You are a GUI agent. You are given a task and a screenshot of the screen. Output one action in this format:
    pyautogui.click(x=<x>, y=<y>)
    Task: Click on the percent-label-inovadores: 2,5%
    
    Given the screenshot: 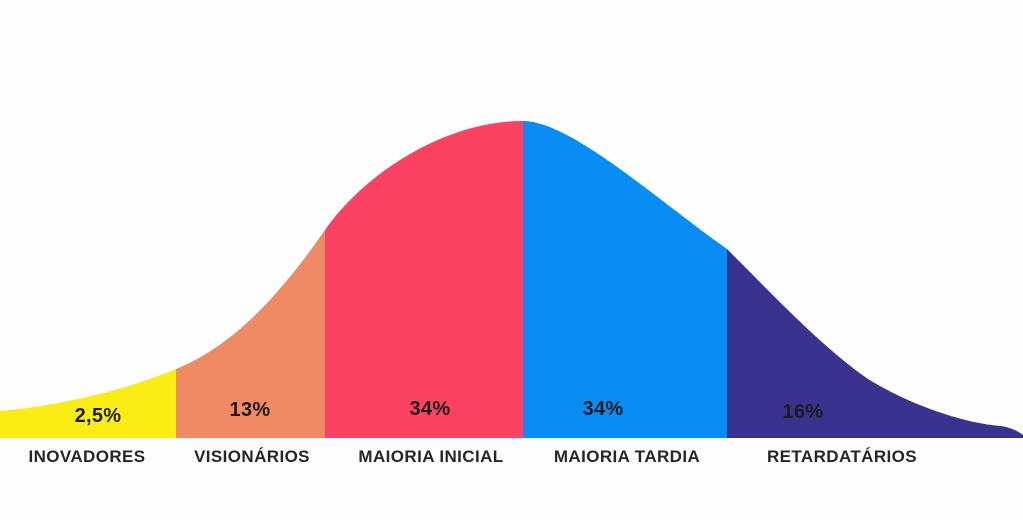 What is the action you would take?
    pyautogui.click(x=98, y=416)
    